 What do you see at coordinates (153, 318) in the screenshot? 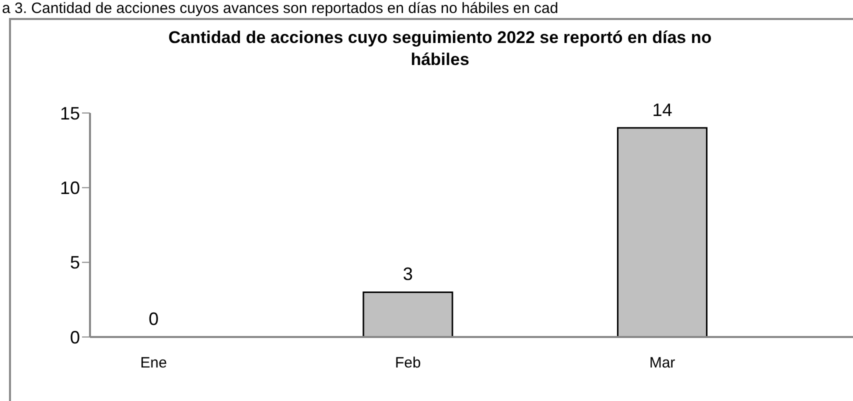
I see `data-label: 0` at bounding box center [153, 318].